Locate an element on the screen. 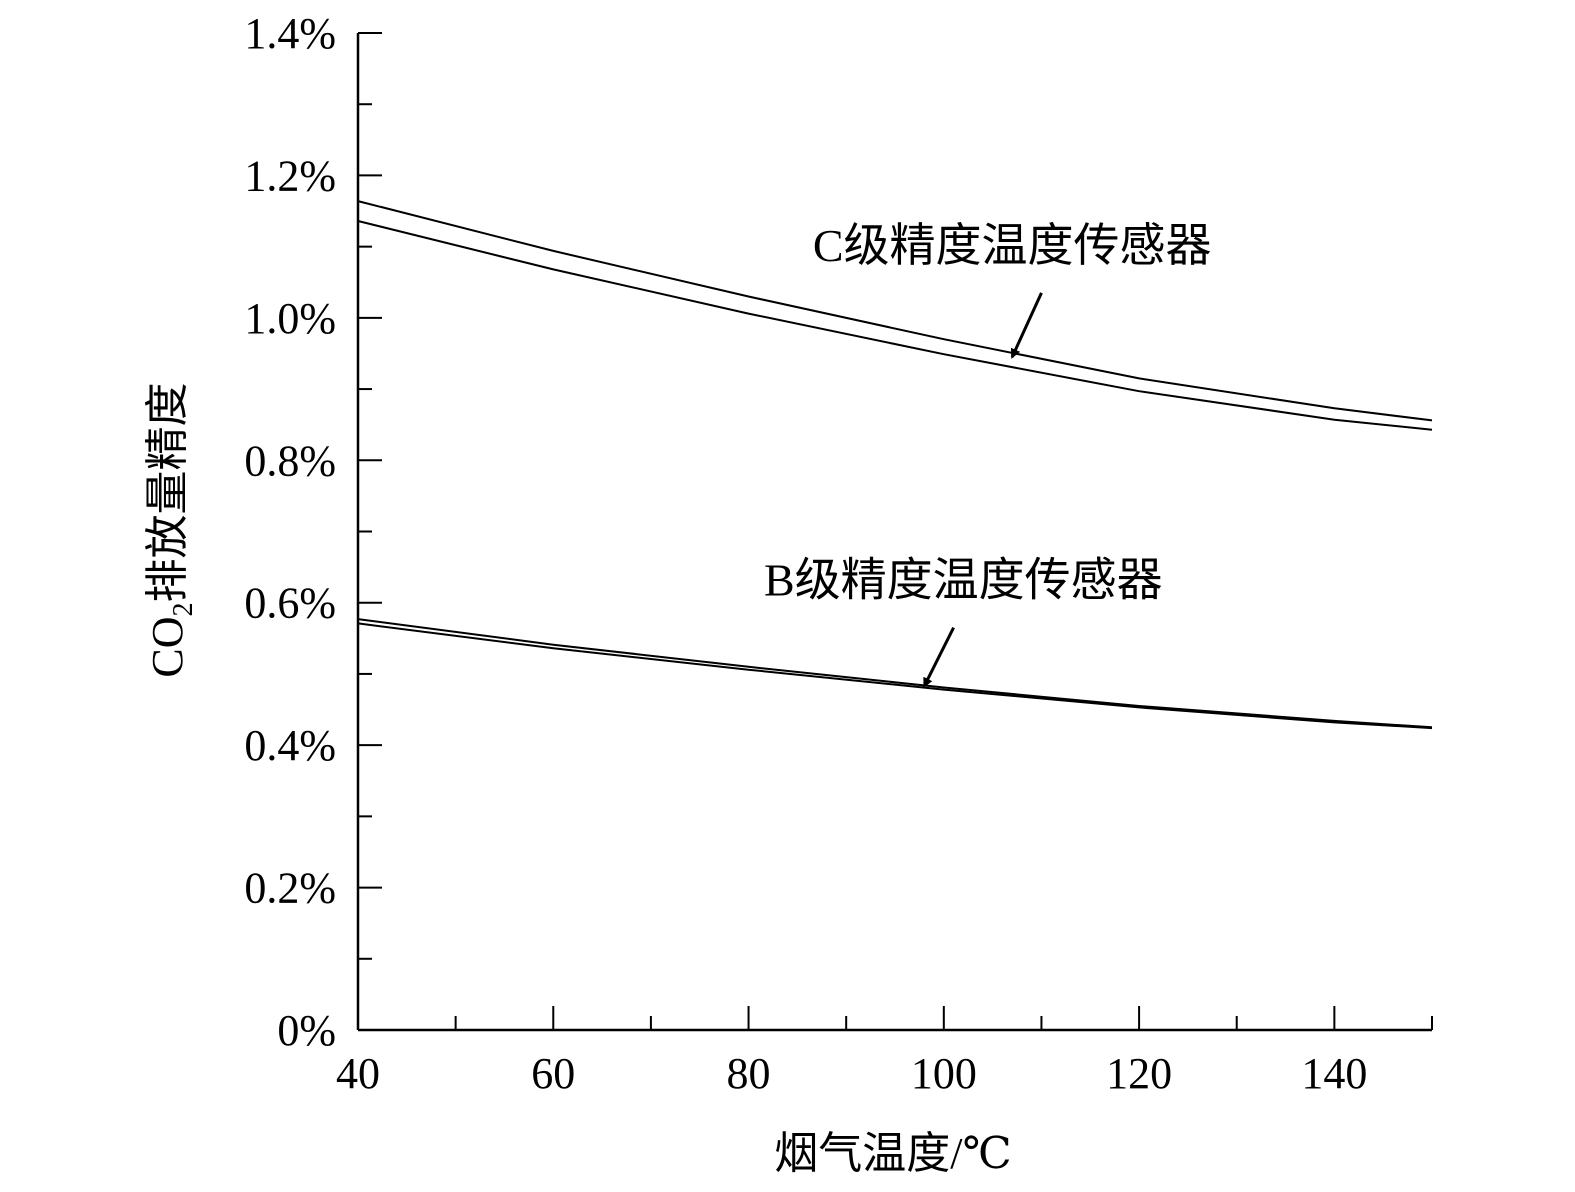 The height and width of the screenshot is (1192, 1575). annotation-label-2: B级精度温度传感器 is located at coordinates (963, 580).